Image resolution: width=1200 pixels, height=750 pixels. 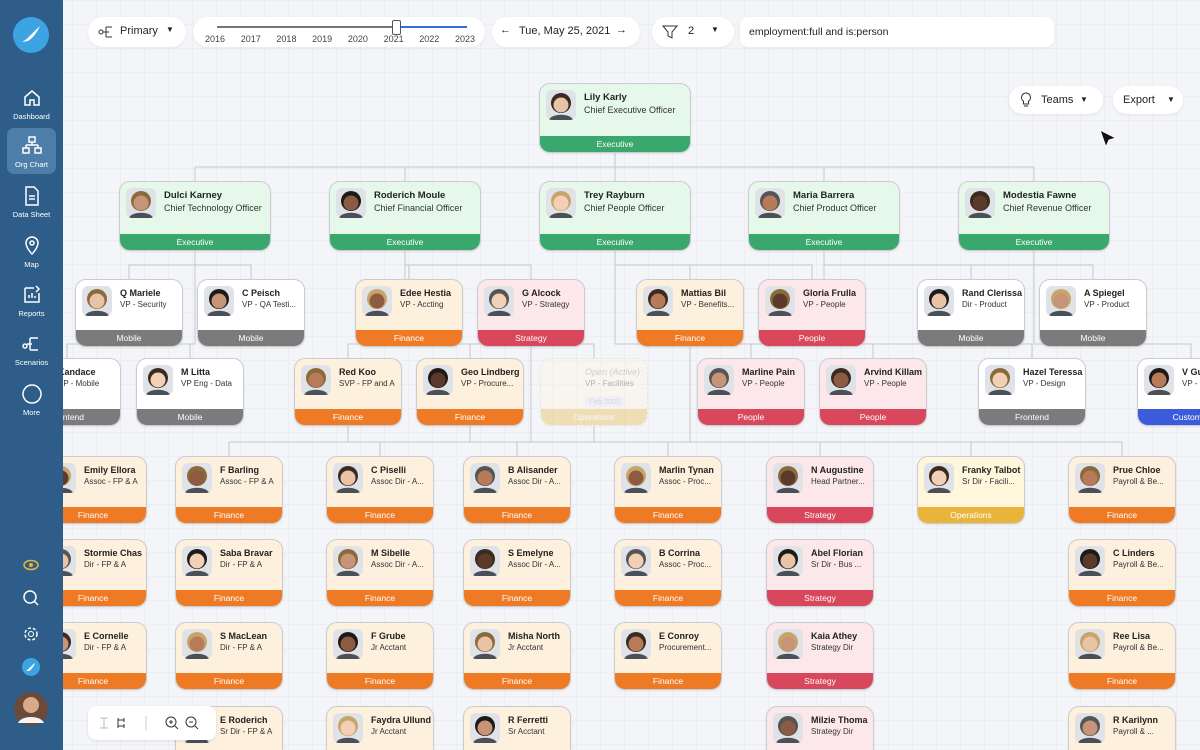 I want to click on org-card: B Alisander Assoc Dir - A... Finance, so click(x=517, y=490).